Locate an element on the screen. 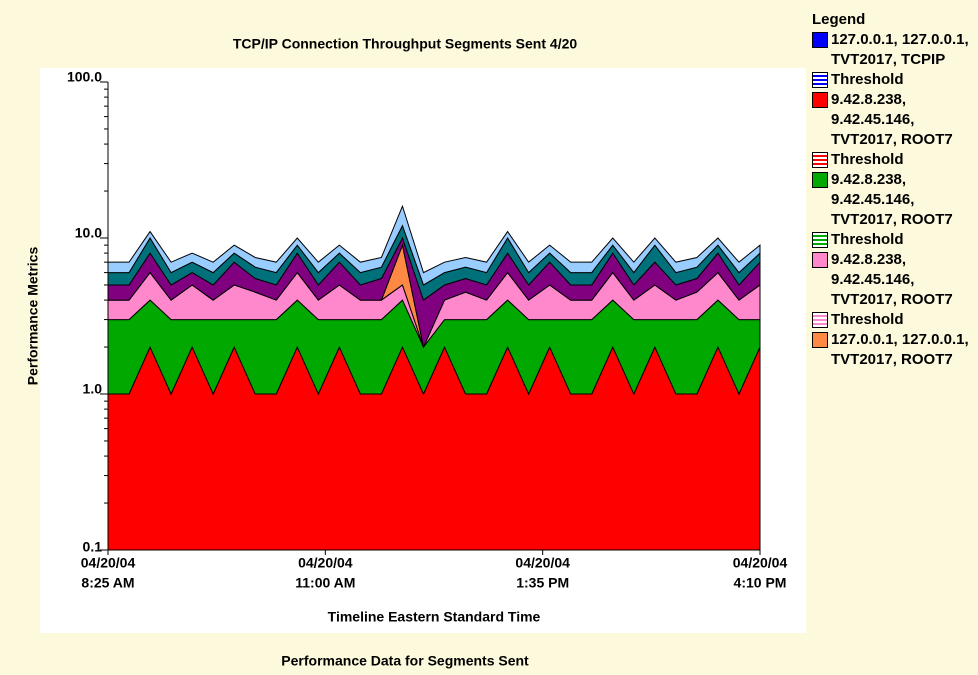  area is located at coordinates (434, 245).